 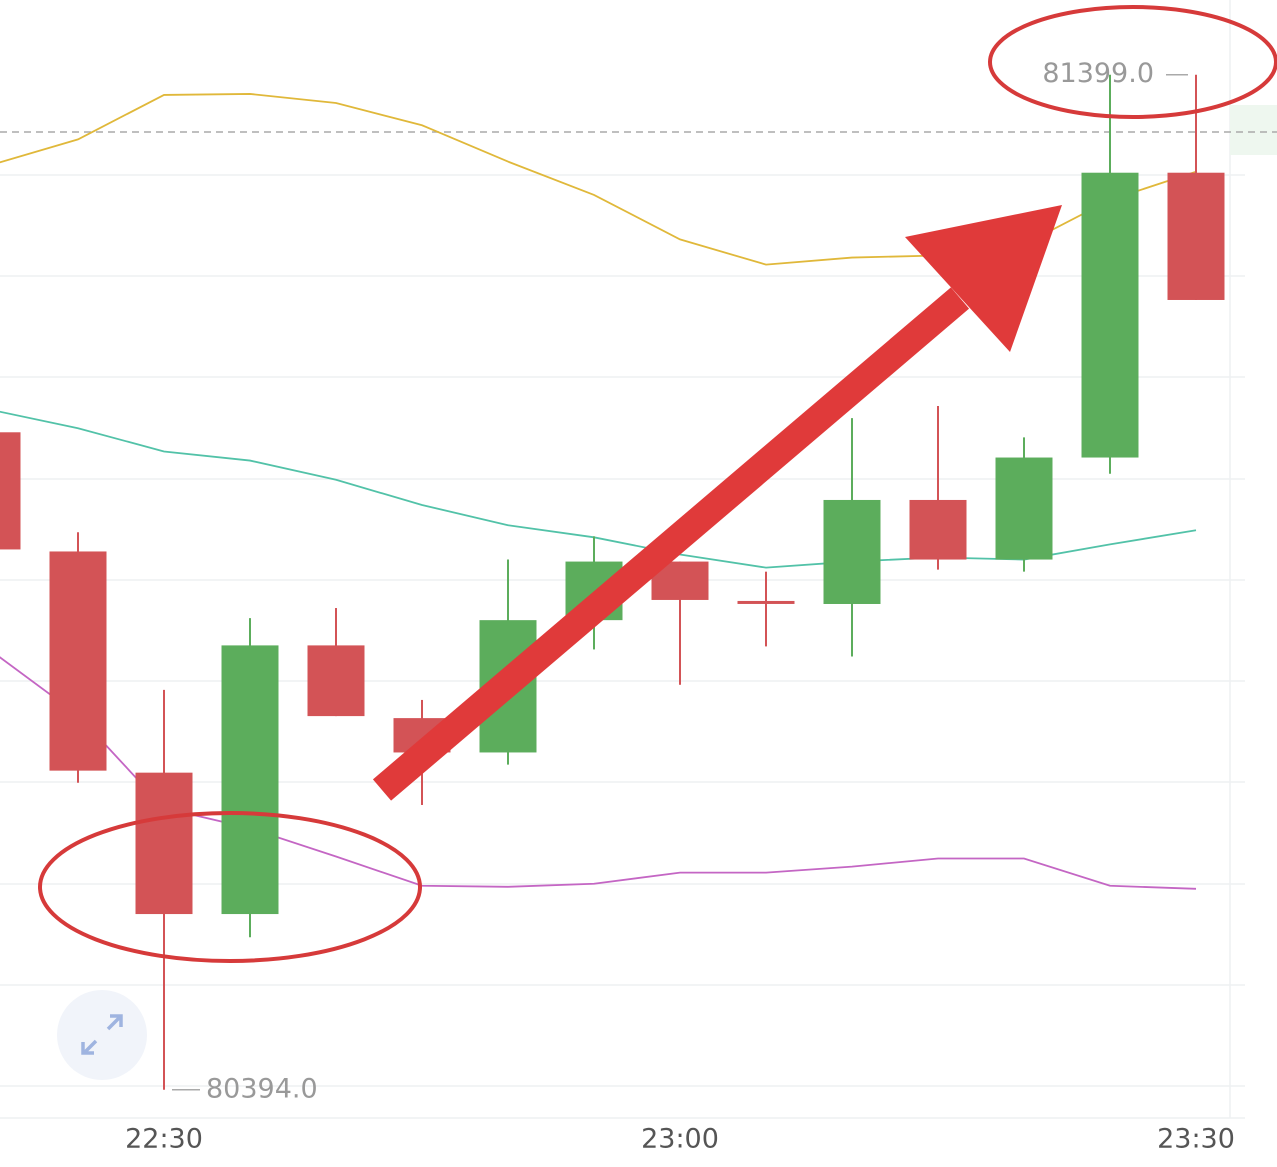 What do you see at coordinates (680, 1139) in the screenshot?
I see `x-tick-label: 23:00` at bounding box center [680, 1139].